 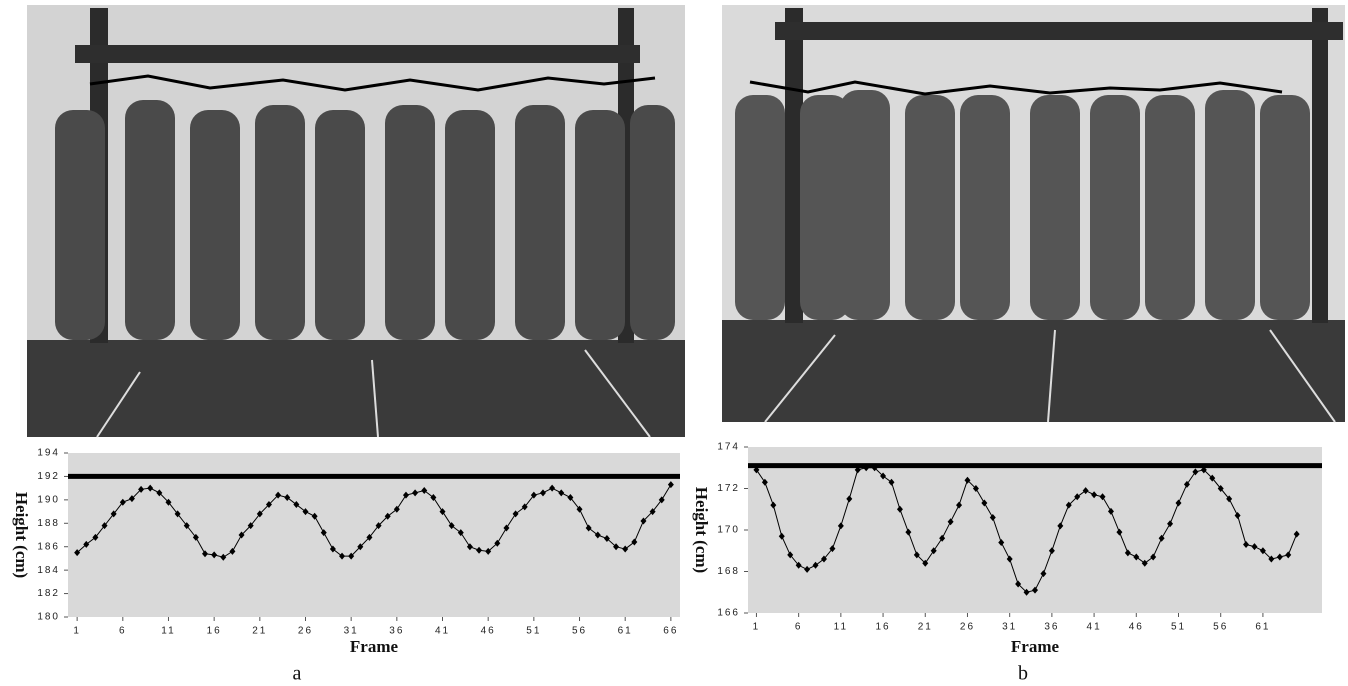 I want to click on y-tick-label: 174, so click(x=728, y=447).